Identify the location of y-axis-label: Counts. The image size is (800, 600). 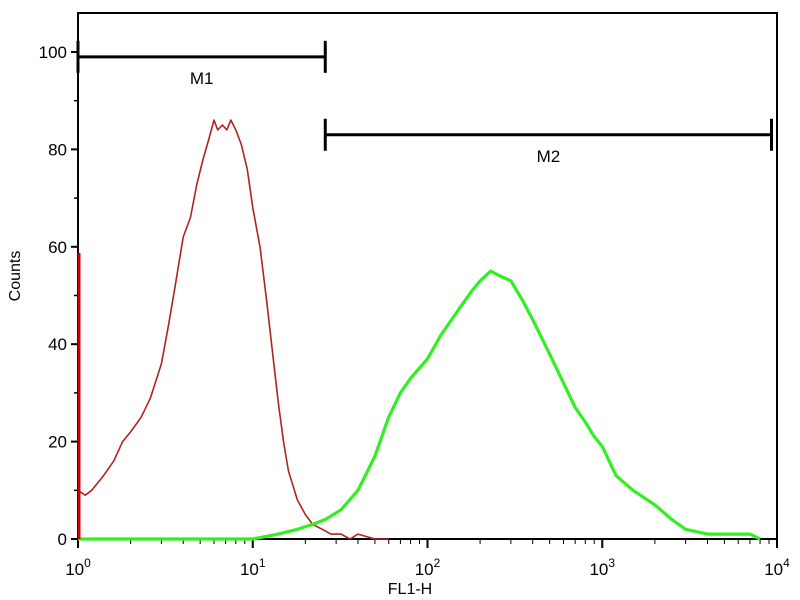
(15, 276).